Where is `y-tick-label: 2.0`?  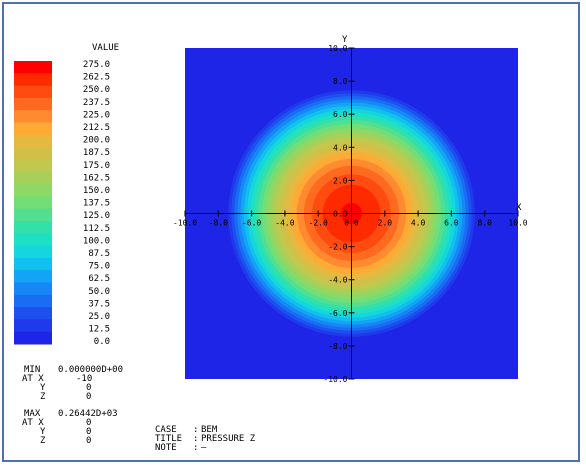
y-tick-label: 2.0 is located at coordinates (340, 180).